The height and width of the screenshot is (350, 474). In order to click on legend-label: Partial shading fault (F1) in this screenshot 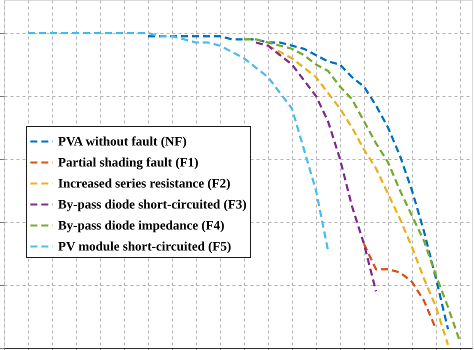, I will do `click(128, 162)`.